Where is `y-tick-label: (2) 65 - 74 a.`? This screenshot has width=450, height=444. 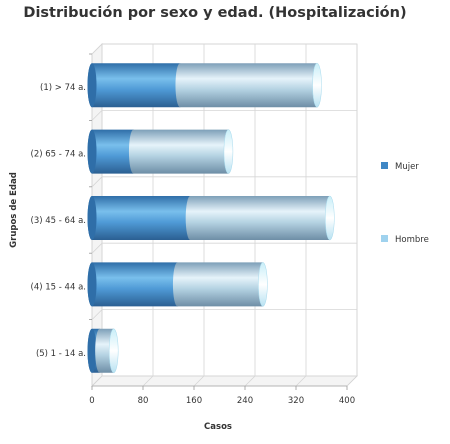 y-tick-label: (2) 65 - 74 a. is located at coordinates (58, 155).